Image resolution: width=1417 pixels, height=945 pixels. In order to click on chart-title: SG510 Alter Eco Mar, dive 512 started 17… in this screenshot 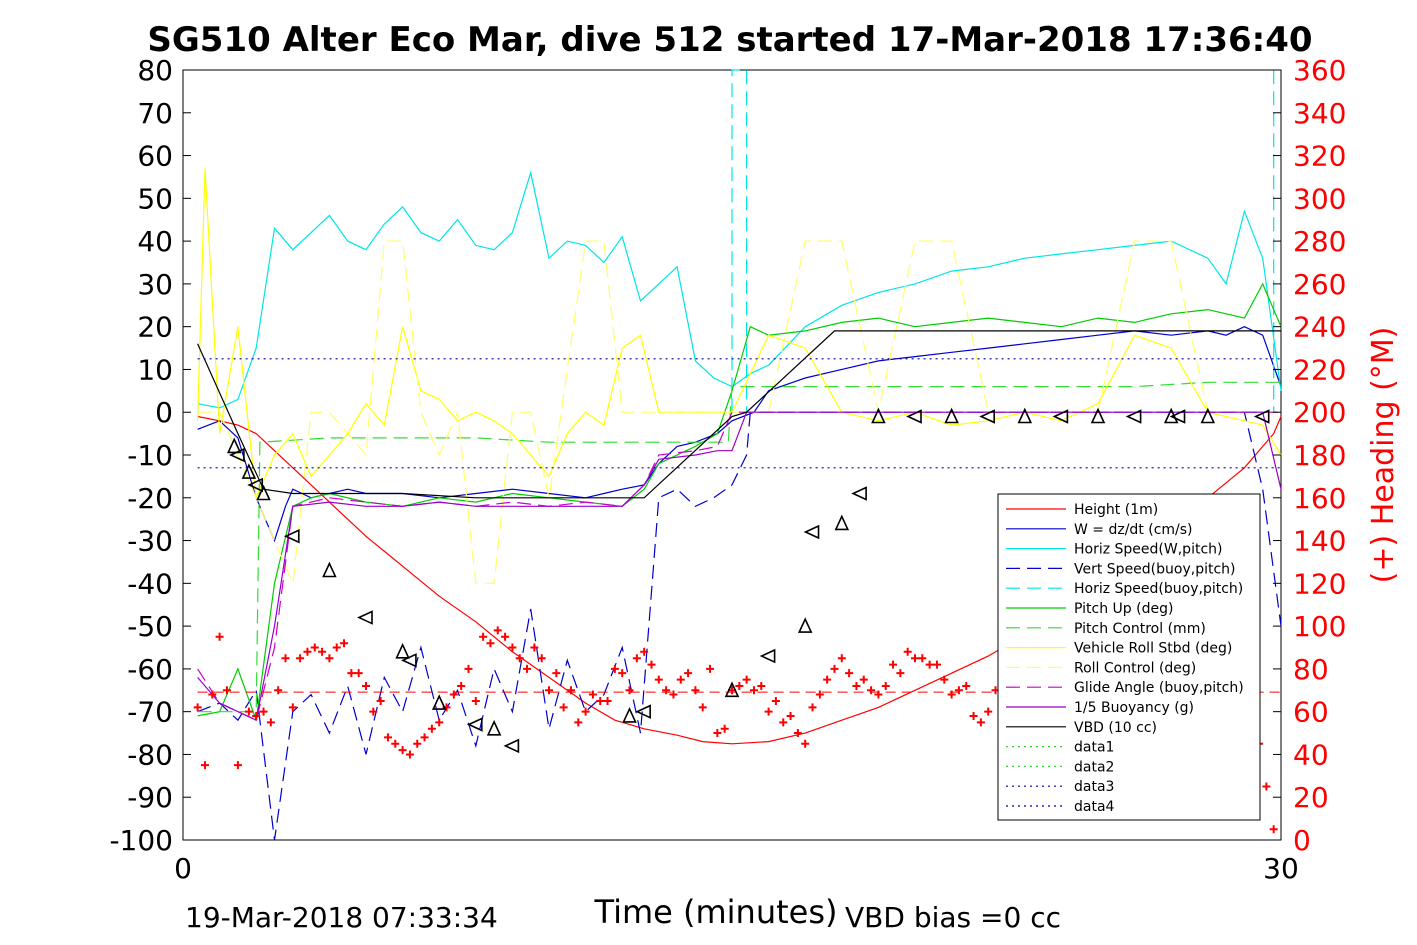, I will do `click(729, 40)`.